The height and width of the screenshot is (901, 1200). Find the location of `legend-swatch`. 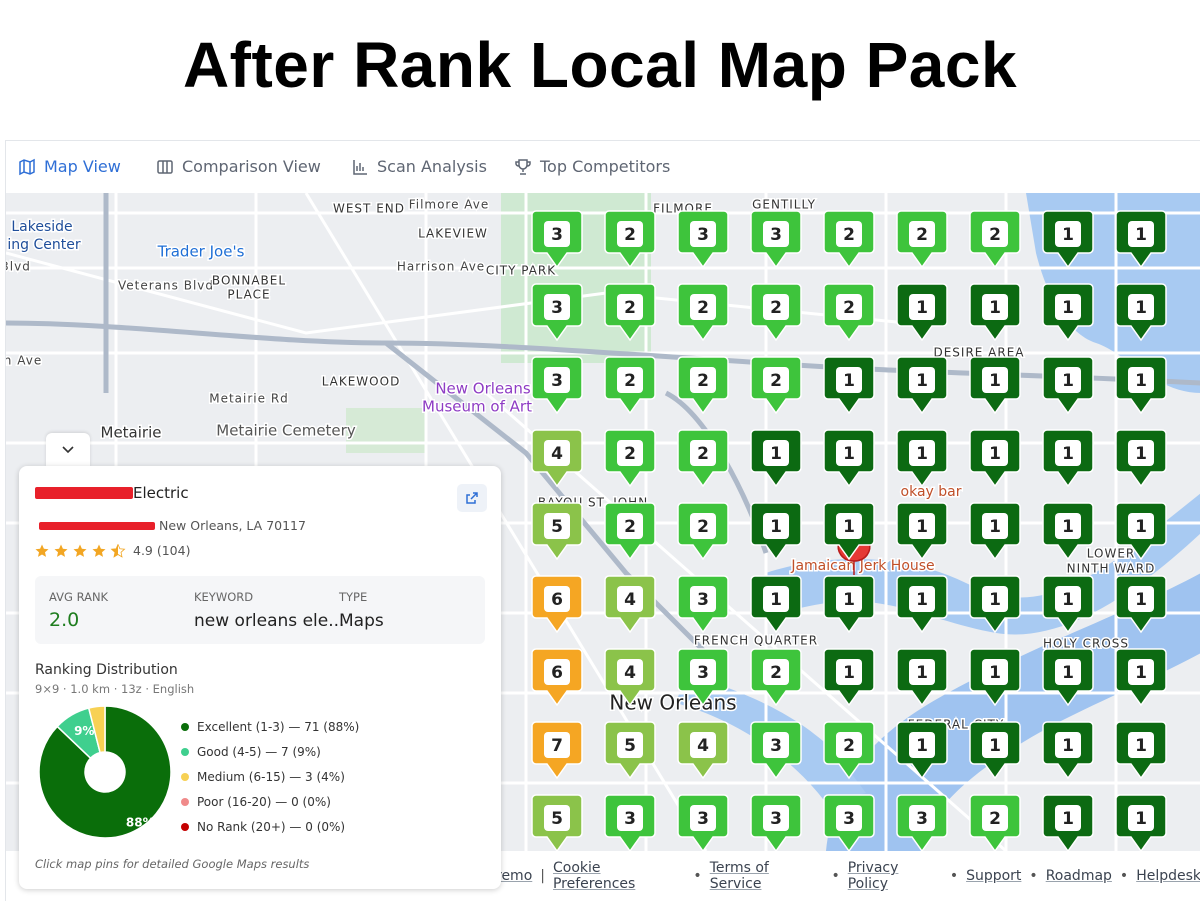

legend-swatch is located at coordinates (185, 826).